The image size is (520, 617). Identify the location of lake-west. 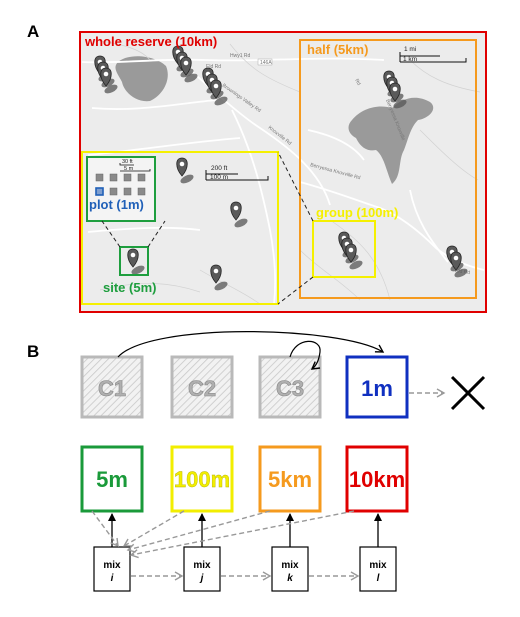
(141, 79).